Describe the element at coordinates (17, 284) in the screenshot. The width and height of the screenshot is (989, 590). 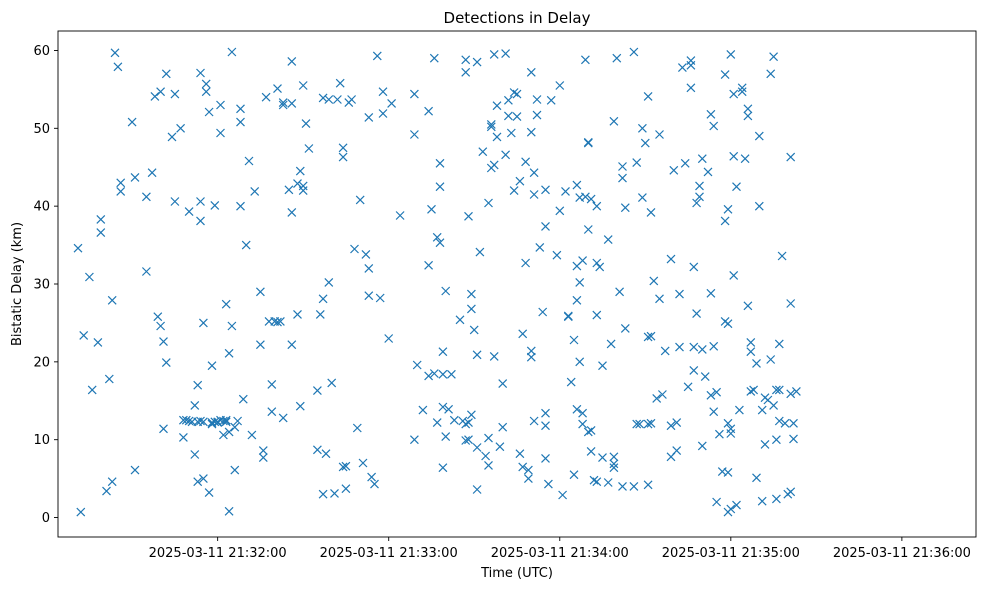
I see `y-axis-label: Bistatic Delay (km)` at that location.